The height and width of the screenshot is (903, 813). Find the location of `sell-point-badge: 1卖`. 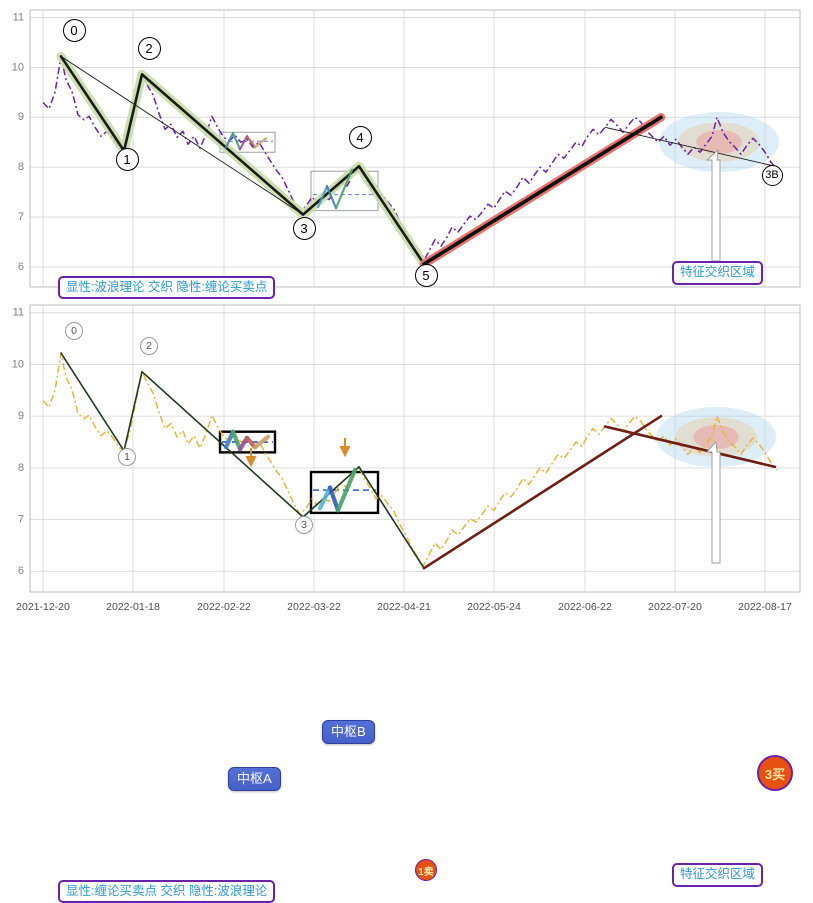

sell-point-badge: 1卖 is located at coordinates (426, 870).